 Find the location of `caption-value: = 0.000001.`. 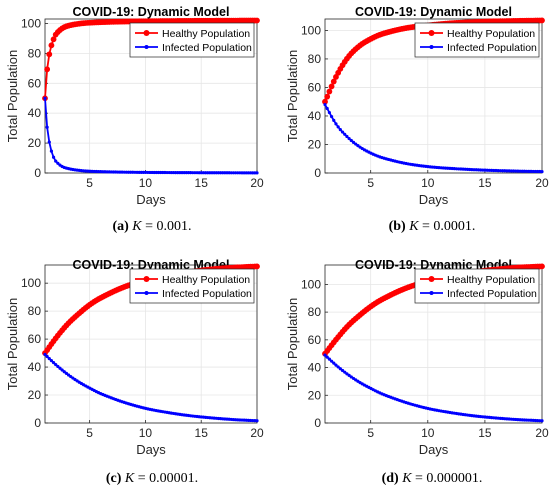

caption-value: = 0.000001. is located at coordinates (447, 478).